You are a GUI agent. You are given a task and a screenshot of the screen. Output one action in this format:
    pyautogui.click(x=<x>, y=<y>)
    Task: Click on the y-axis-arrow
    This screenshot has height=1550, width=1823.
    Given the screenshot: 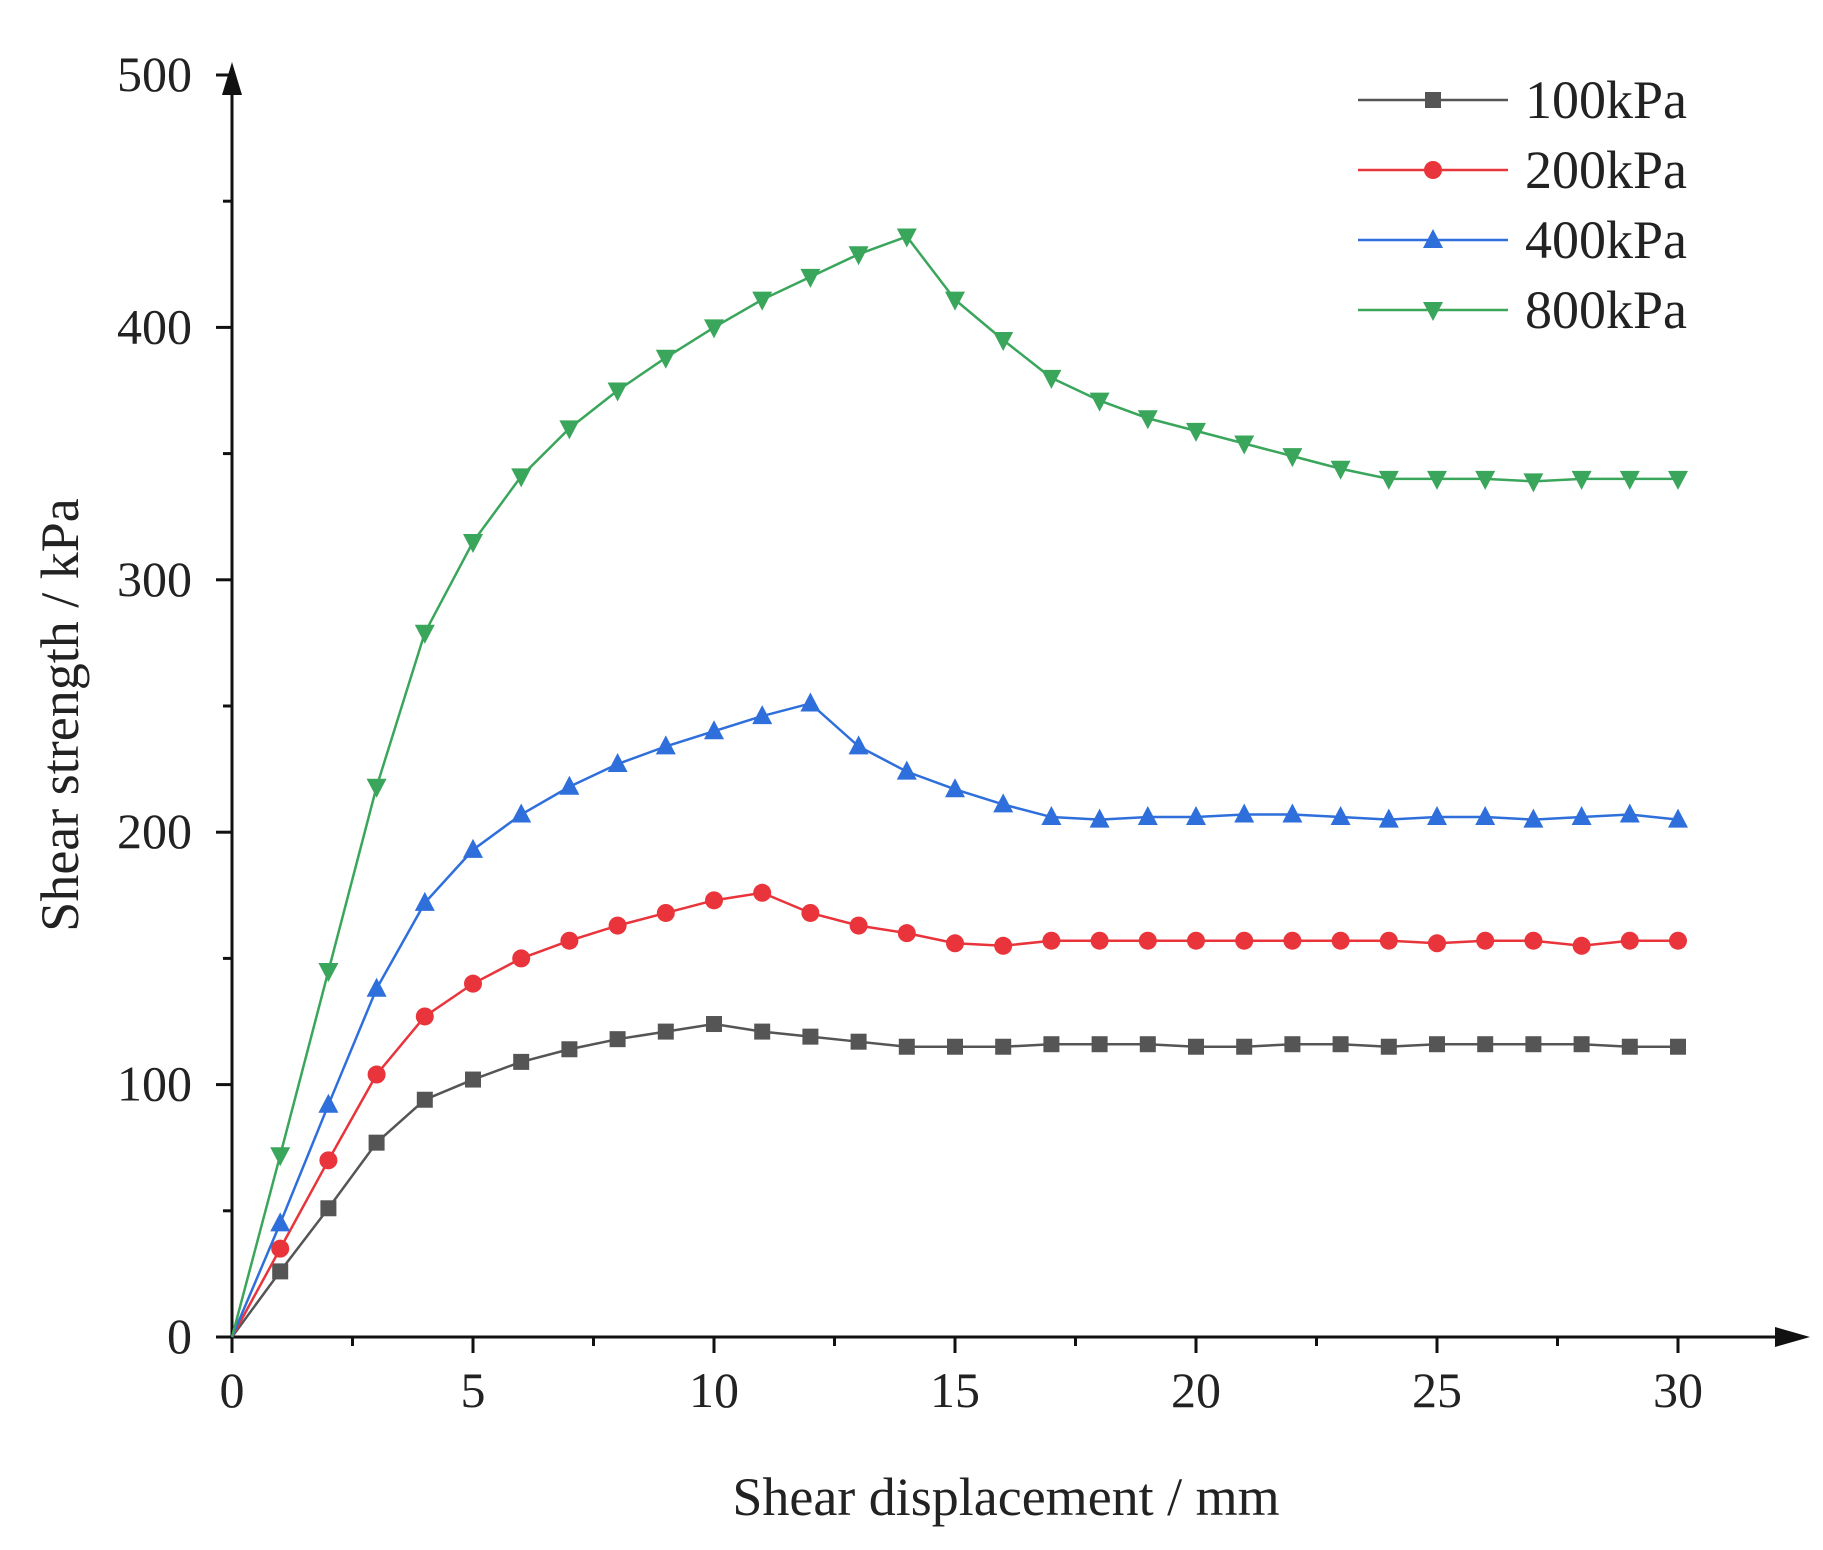 What is the action you would take?
    pyautogui.click(x=232, y=78)
    